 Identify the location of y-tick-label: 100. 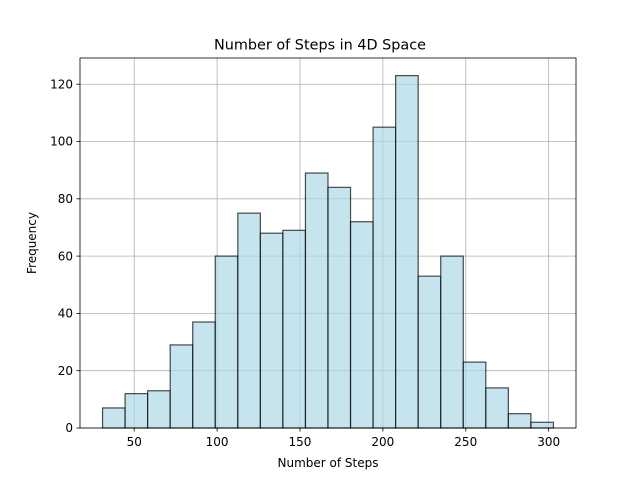
(61, 142).